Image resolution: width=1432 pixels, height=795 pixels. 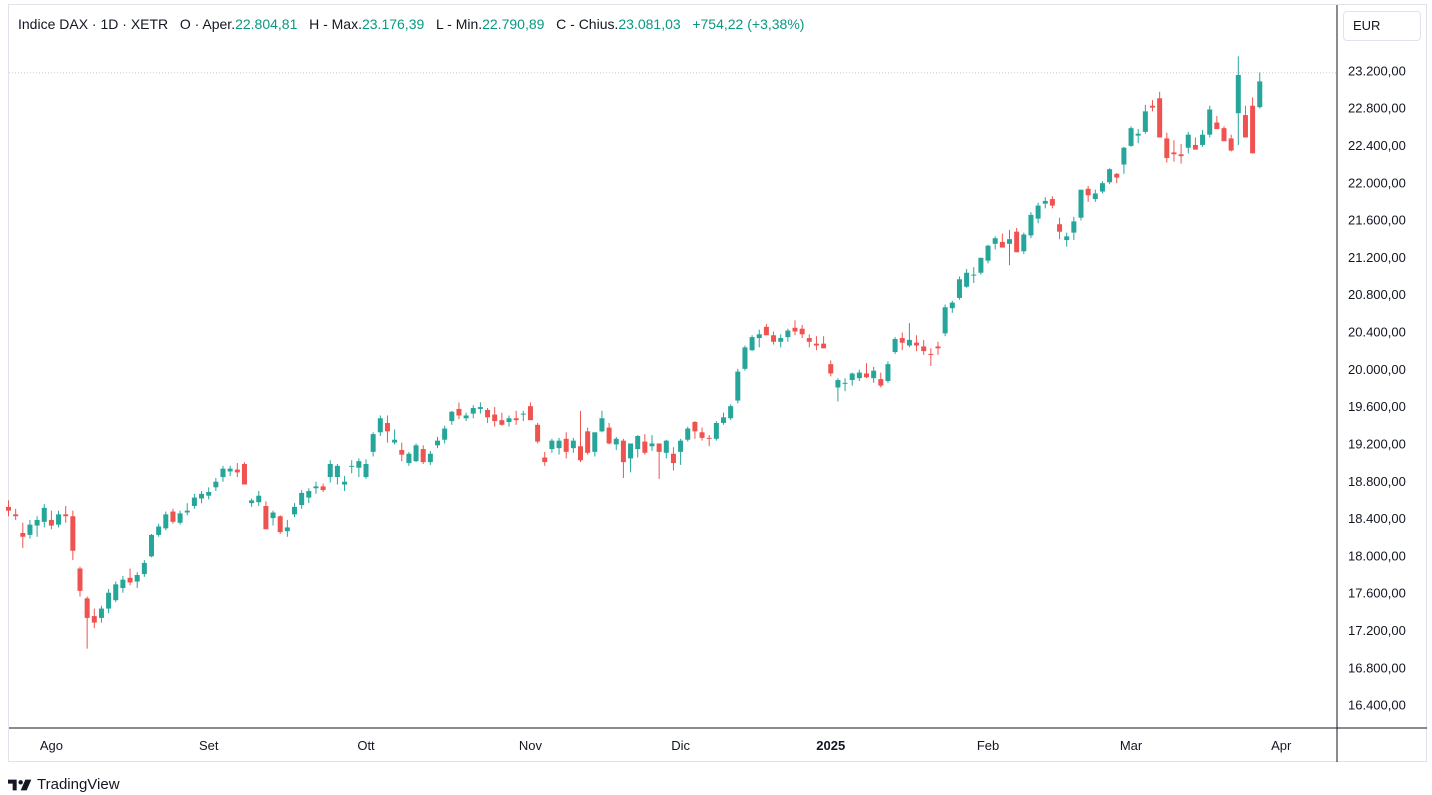 What do you see at coordinates (64, 784) in the screenshot?
I see `tradingview-logo: TradingView` at bounding box center [64, 784].